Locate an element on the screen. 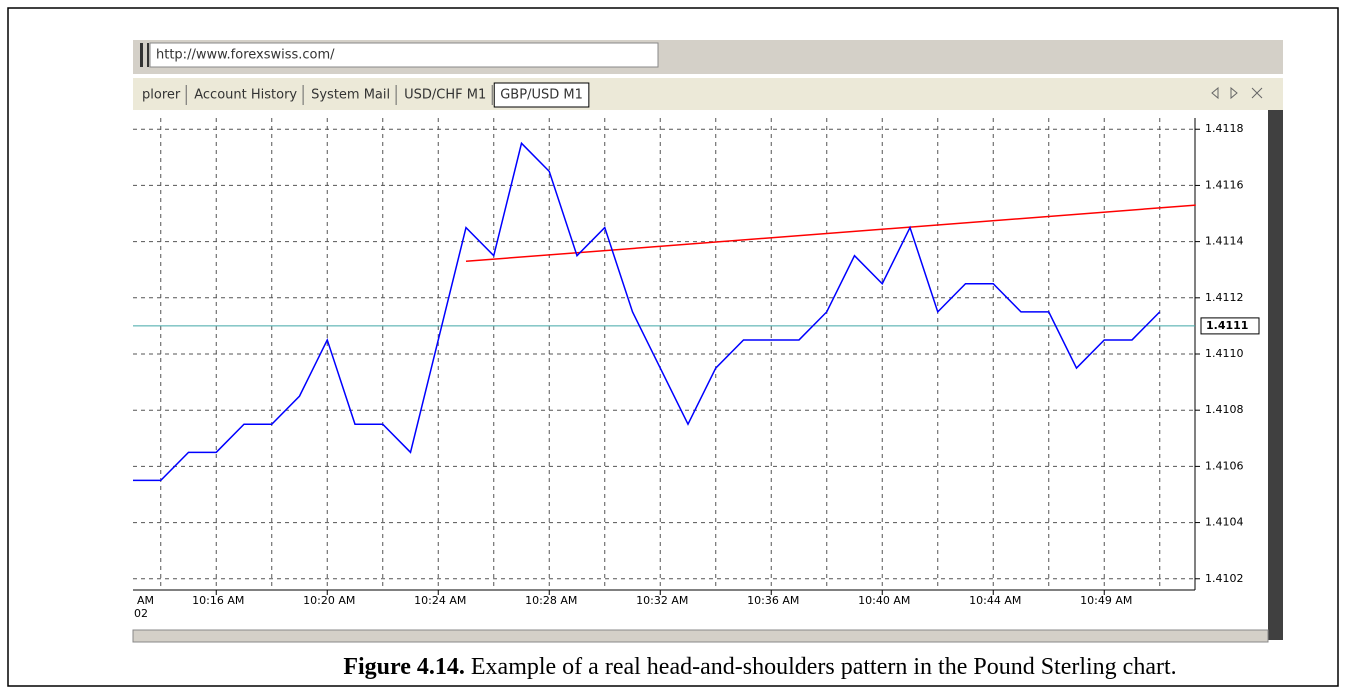 The height and width of the screenshot is (694, 1347). price-label-box is located at coordinates (1230, 326).